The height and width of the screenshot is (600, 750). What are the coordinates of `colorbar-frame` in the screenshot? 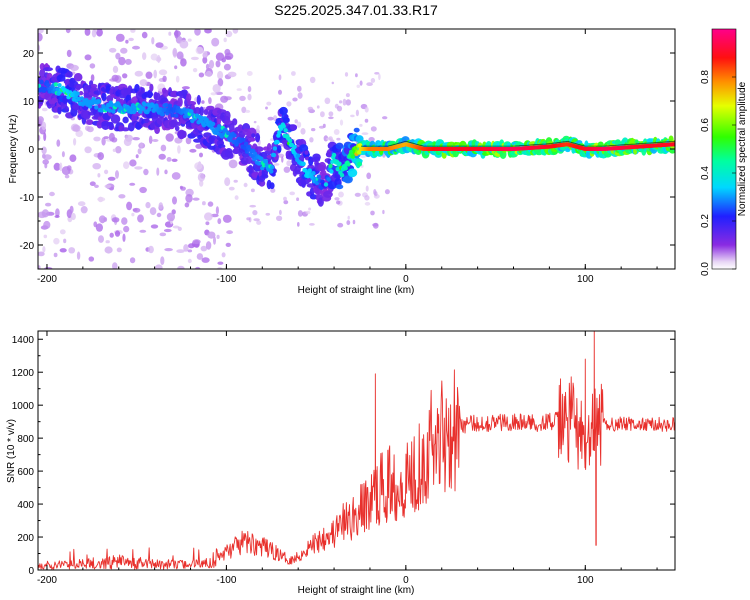 It's located at (724, 149).